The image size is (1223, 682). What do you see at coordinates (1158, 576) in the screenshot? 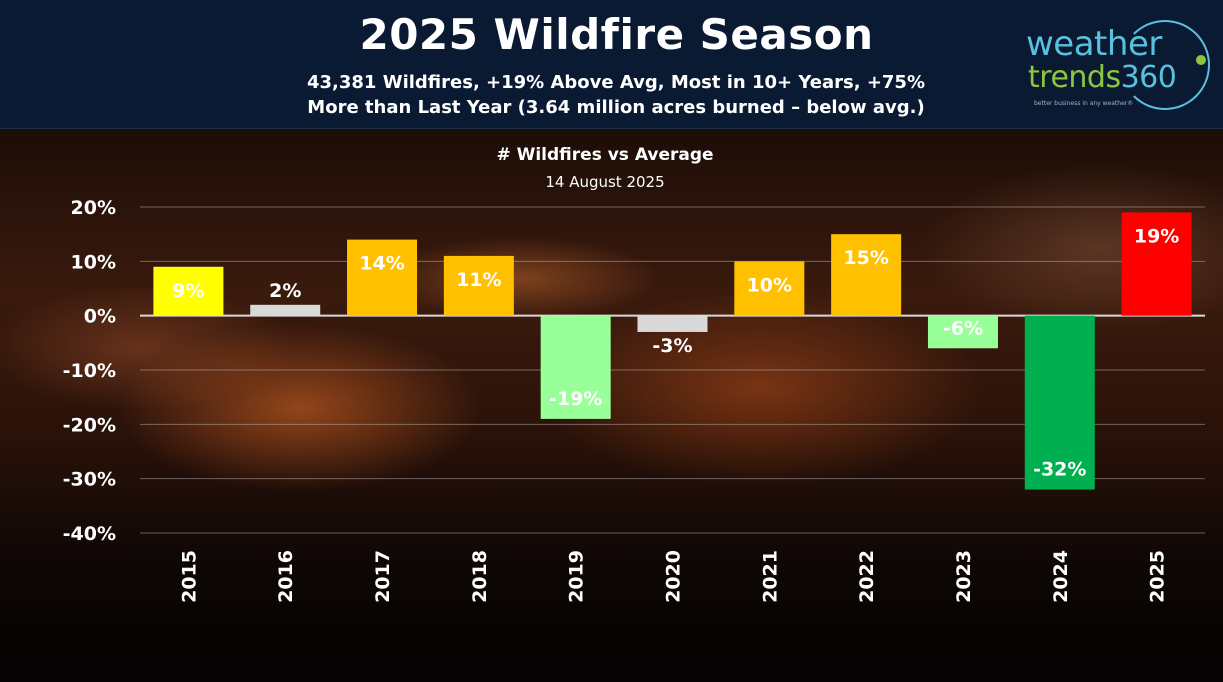
I see `x-tick-label-2025: 2025` at bounding box center [1158, 576].